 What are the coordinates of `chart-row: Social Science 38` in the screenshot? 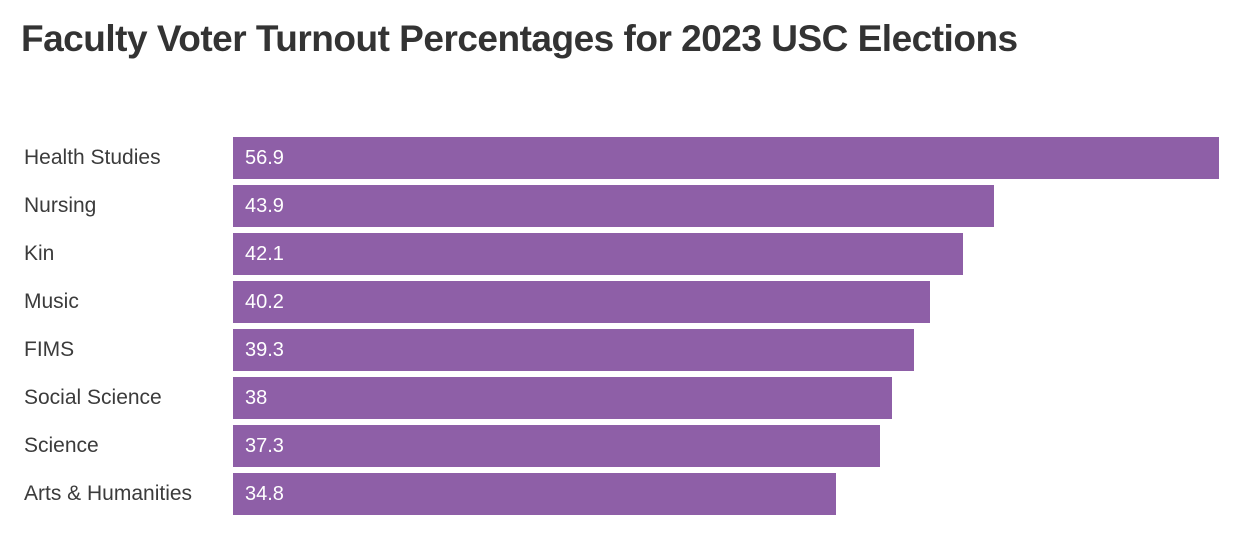 It's located at (621, 398).